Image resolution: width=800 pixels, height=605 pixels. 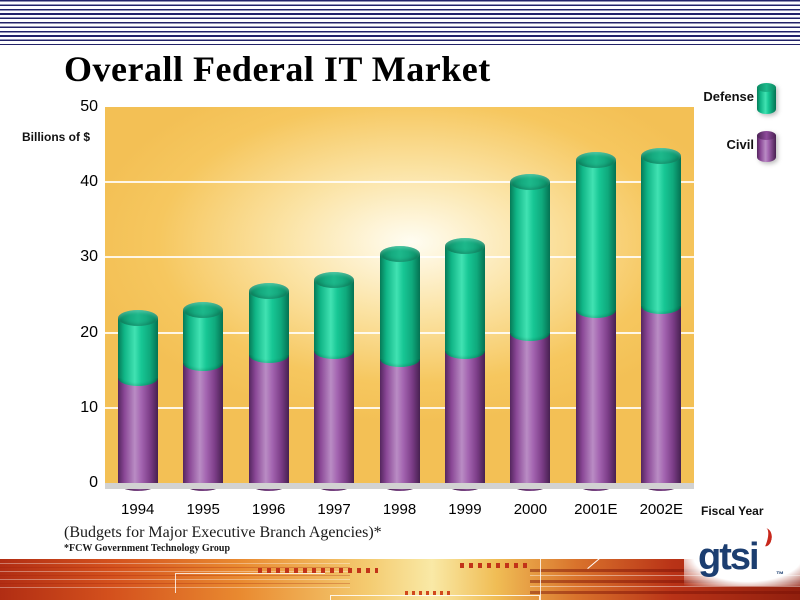 I want to click on bar-1999-defense-top-cap, so click(x=464, y=246).